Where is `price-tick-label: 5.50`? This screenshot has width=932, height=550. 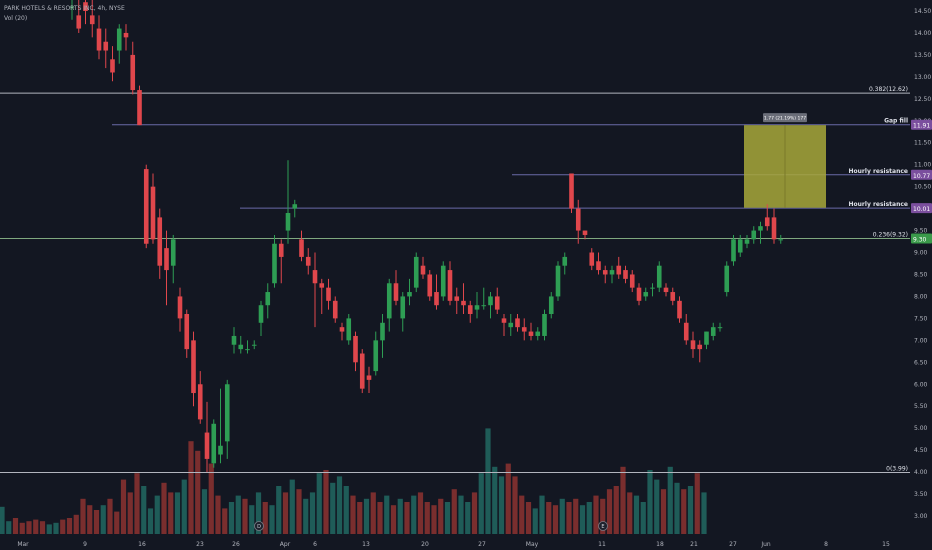 price-tick-label: 5.50 is located at coordinates (921, 406).